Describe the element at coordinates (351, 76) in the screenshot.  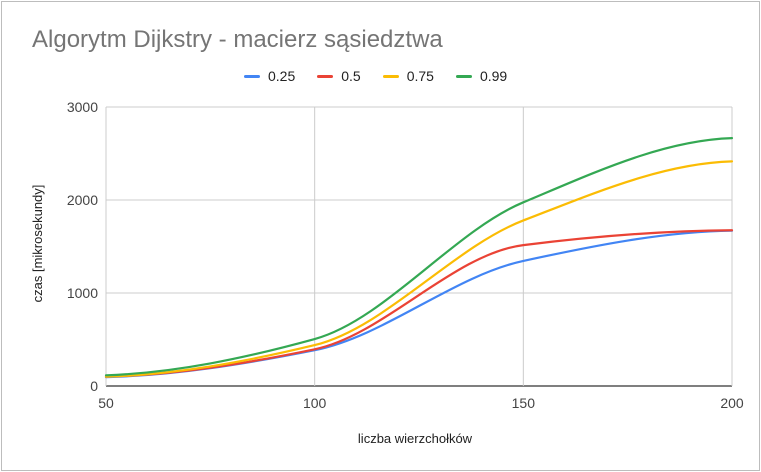
I see `legend-label: 0.5` at that location.